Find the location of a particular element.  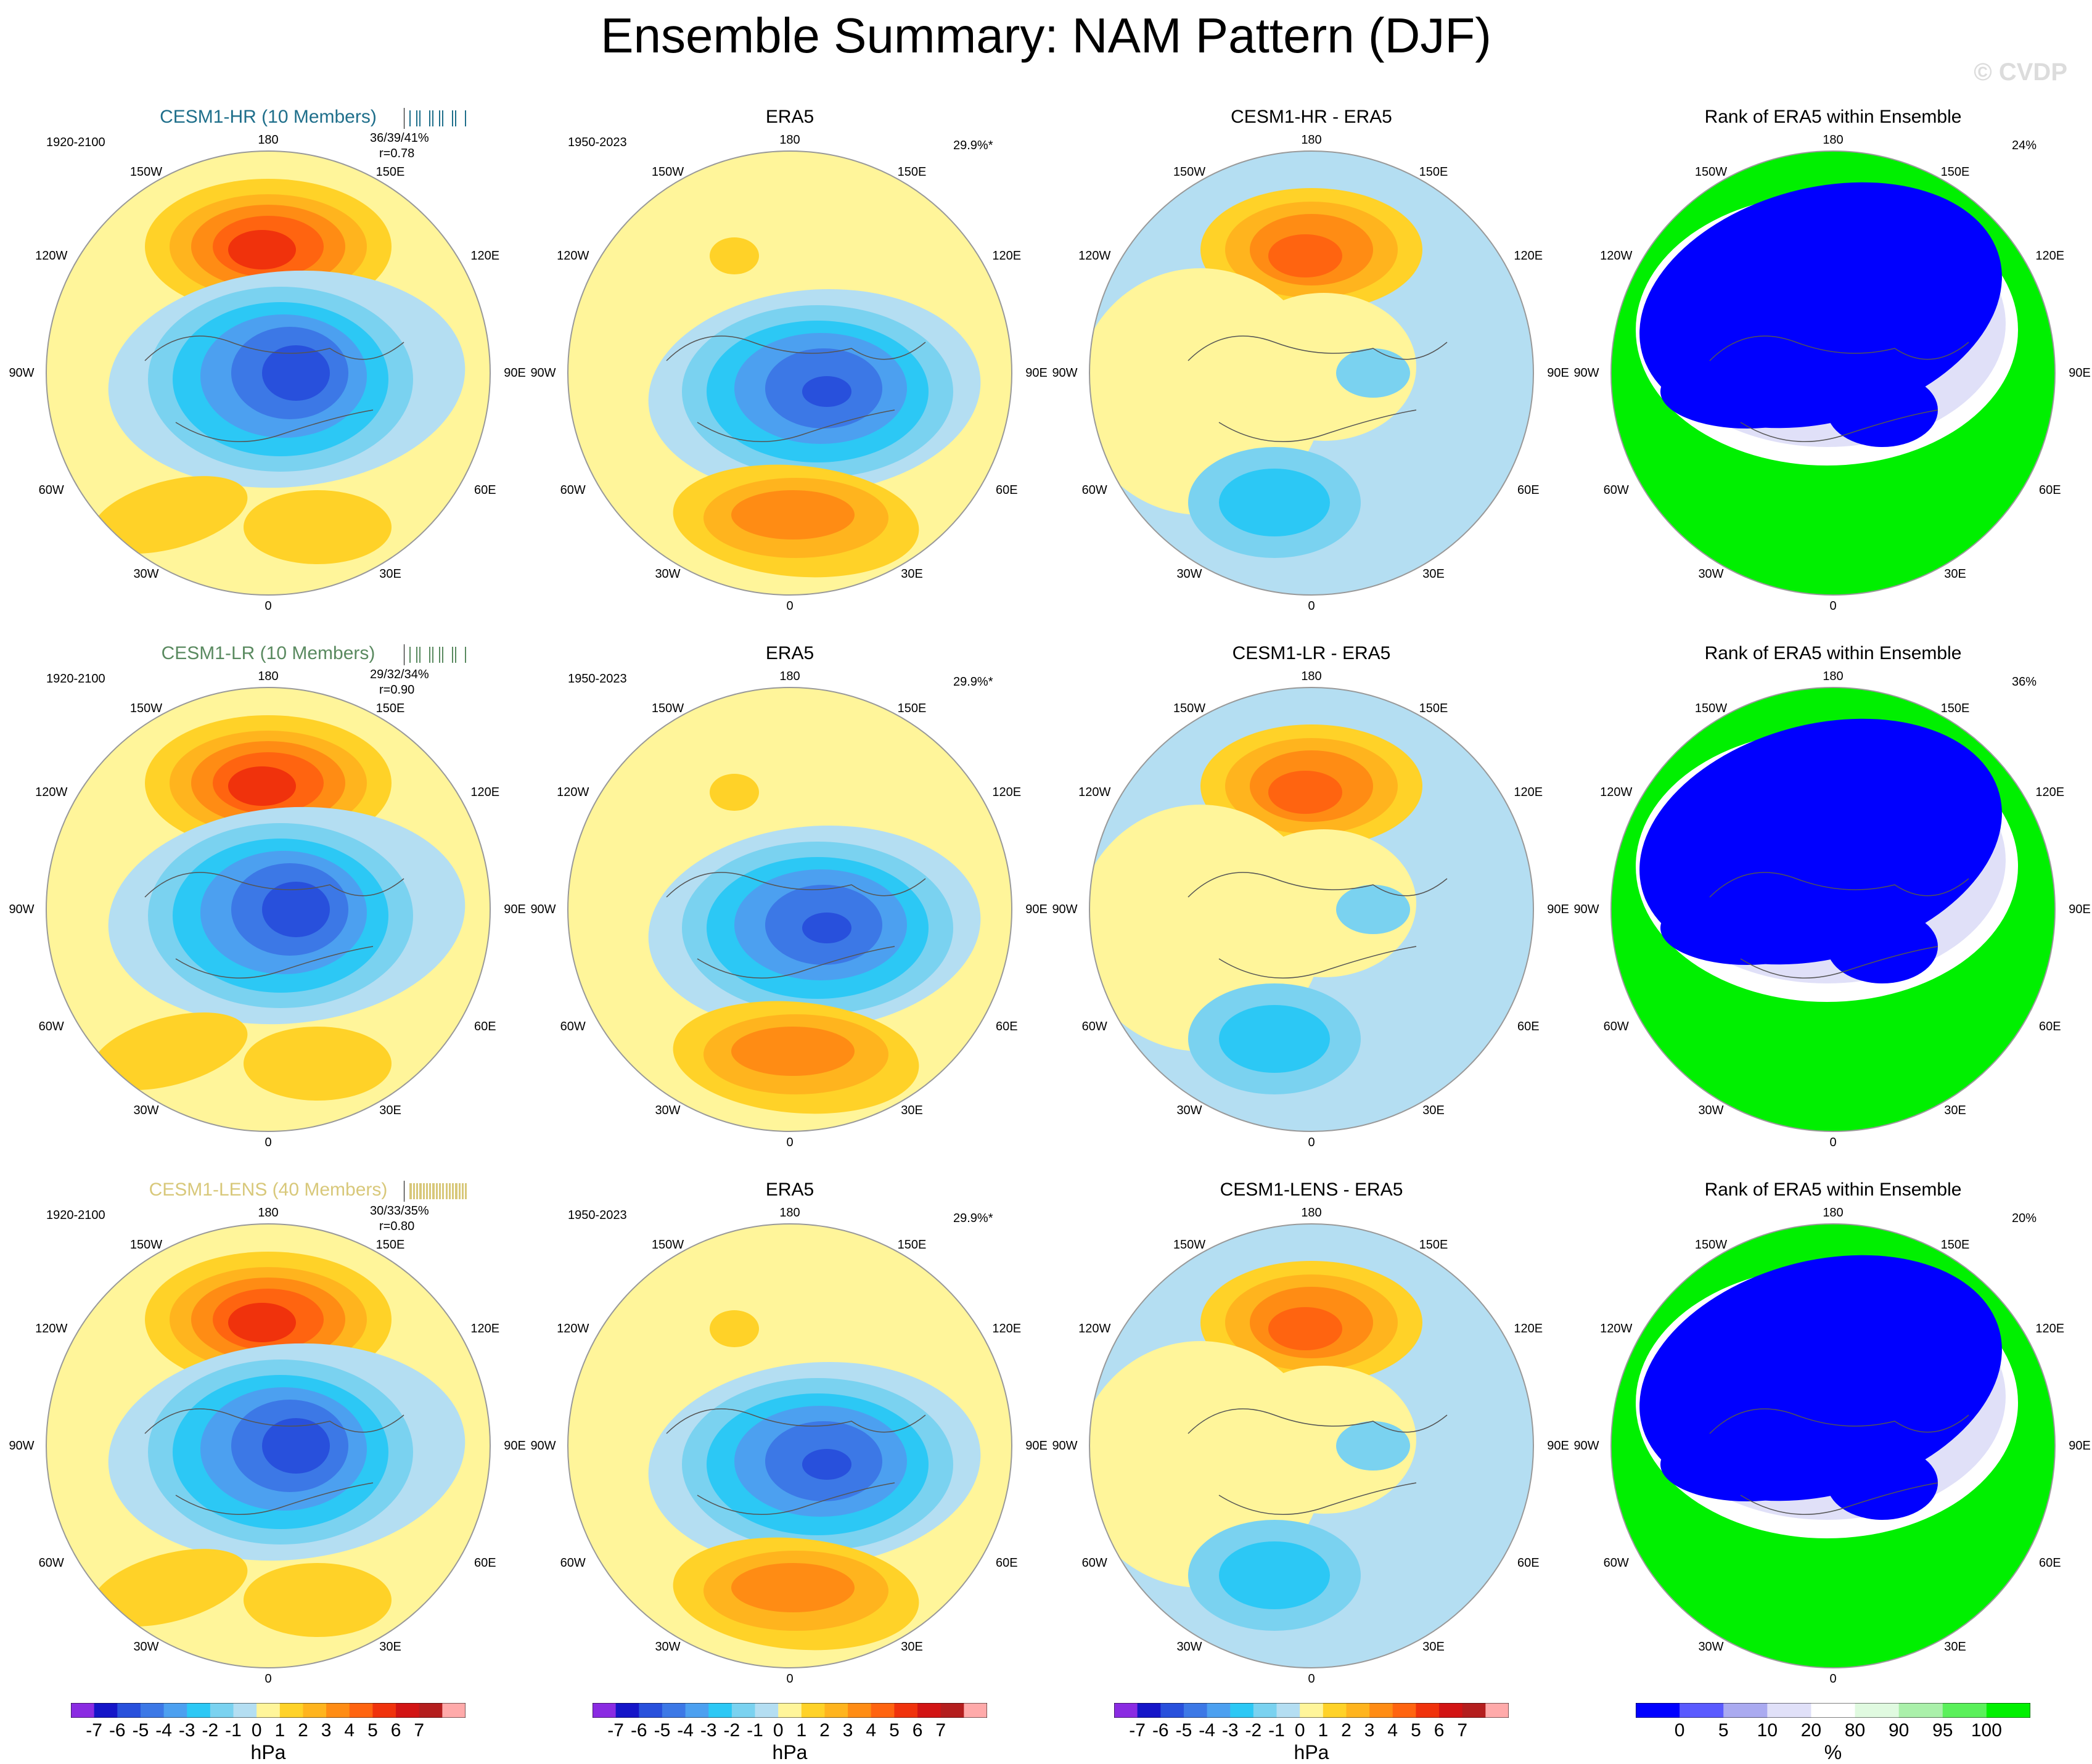

colorbar-tick-label: -4 is located at coordinates (685, 1730).